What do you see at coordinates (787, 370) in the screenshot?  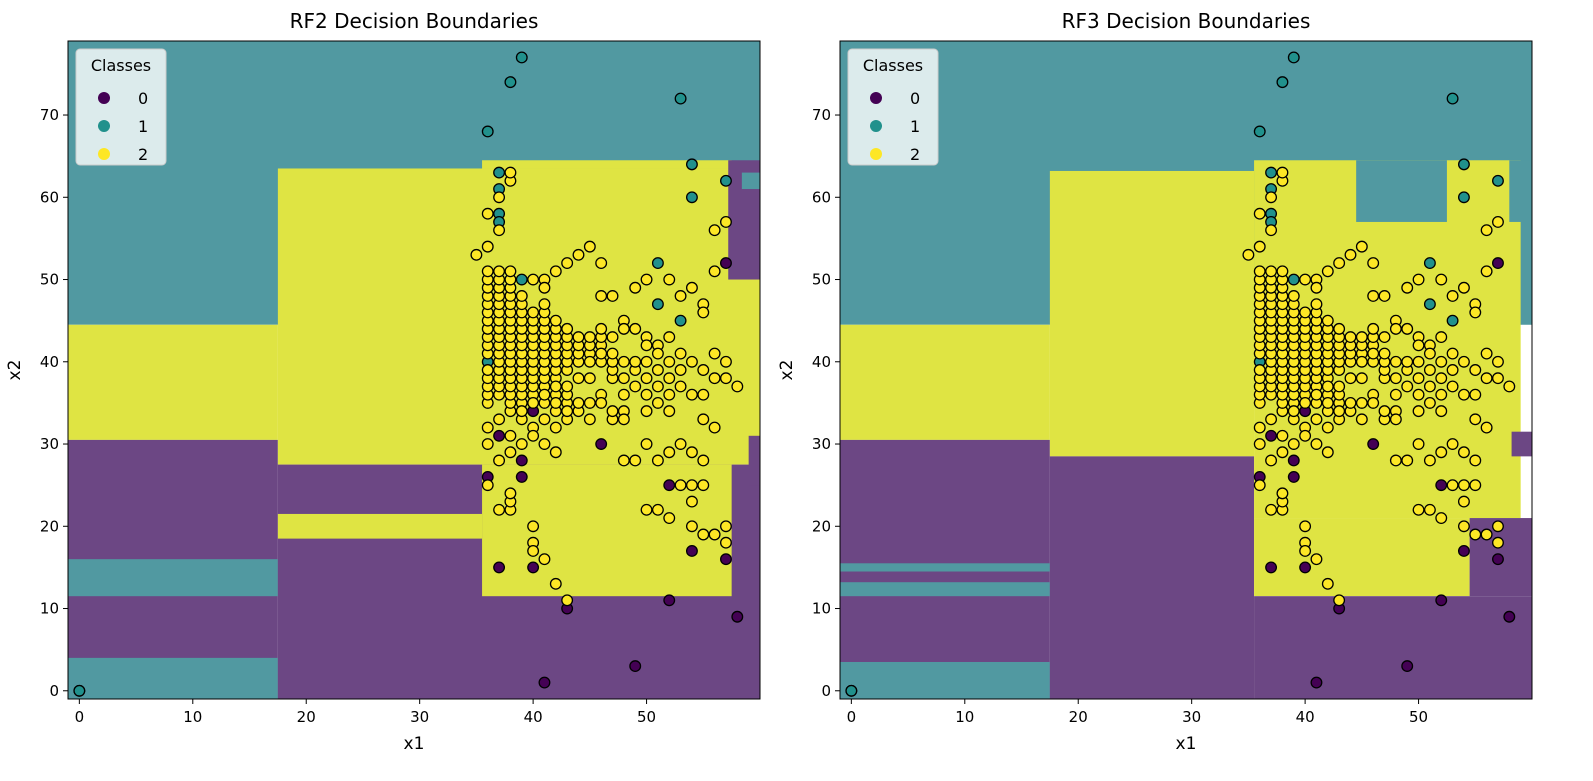 I see `y-axis-label: x2` at bounding box center [787, 370].